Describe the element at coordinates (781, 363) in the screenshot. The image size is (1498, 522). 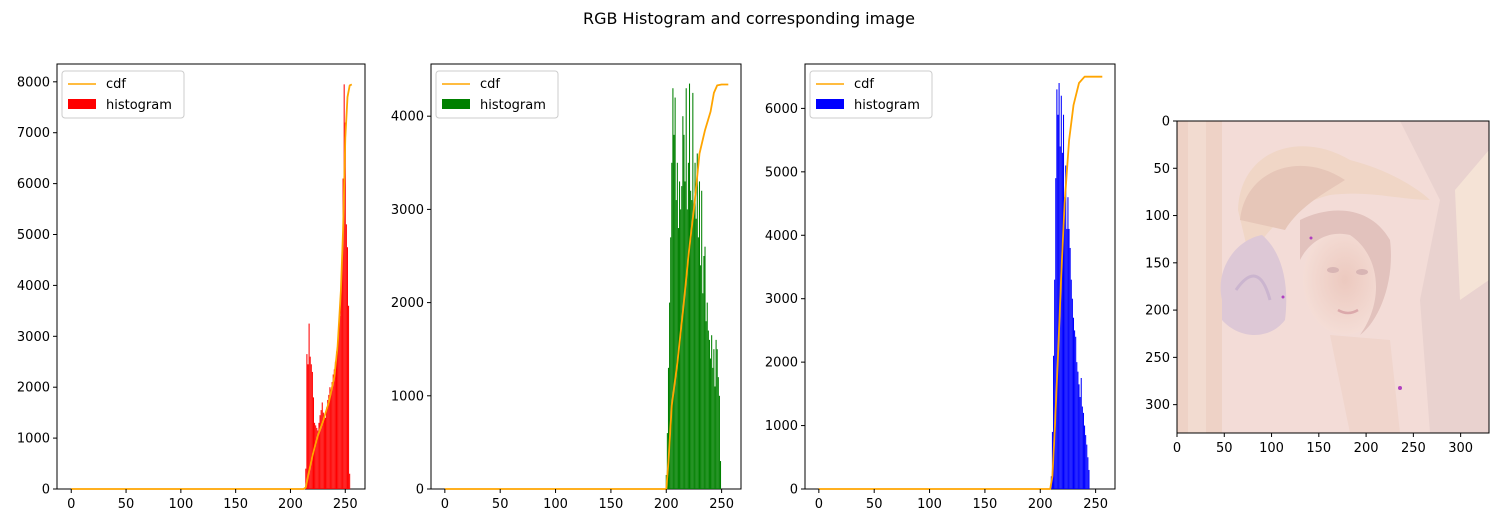
I see `y-tick-label: 2000` at that location.